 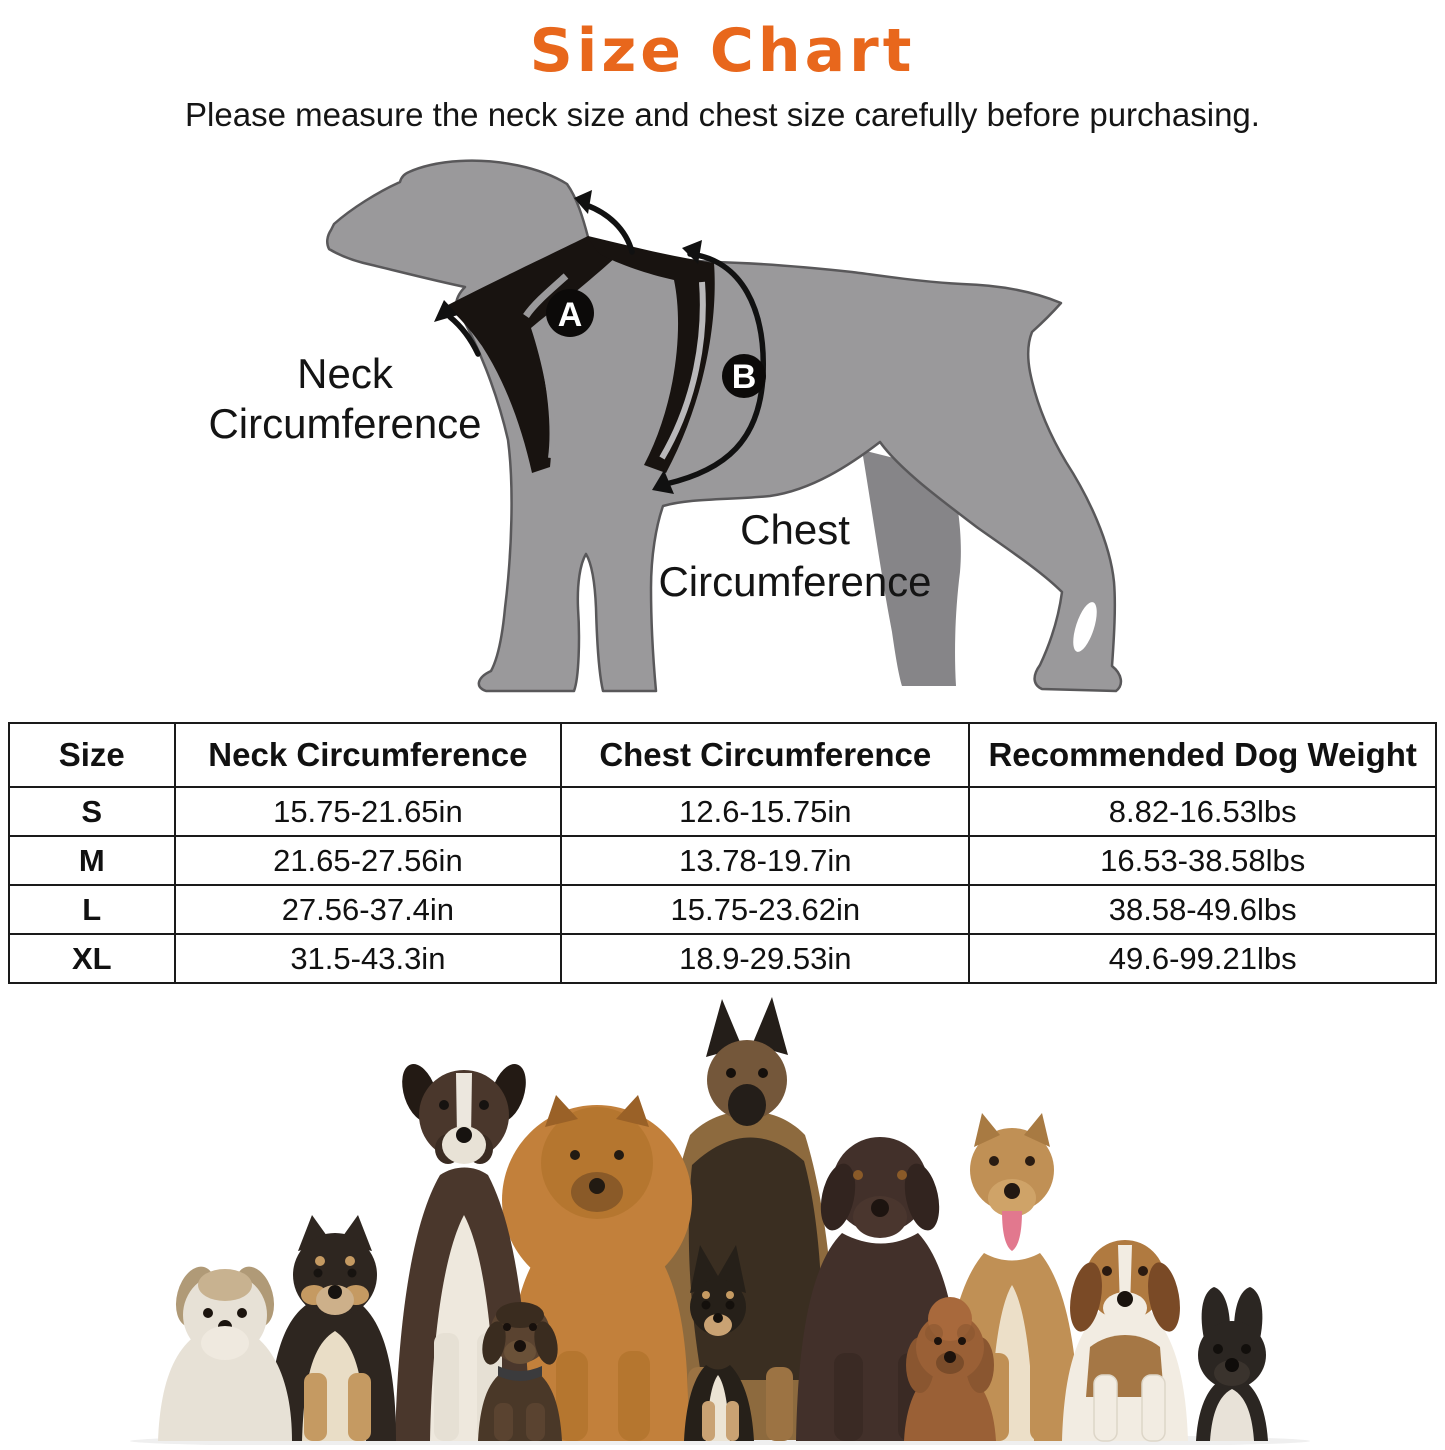 I want to click on chest-arrowhead-top-icon, so click(x=692, y=252).